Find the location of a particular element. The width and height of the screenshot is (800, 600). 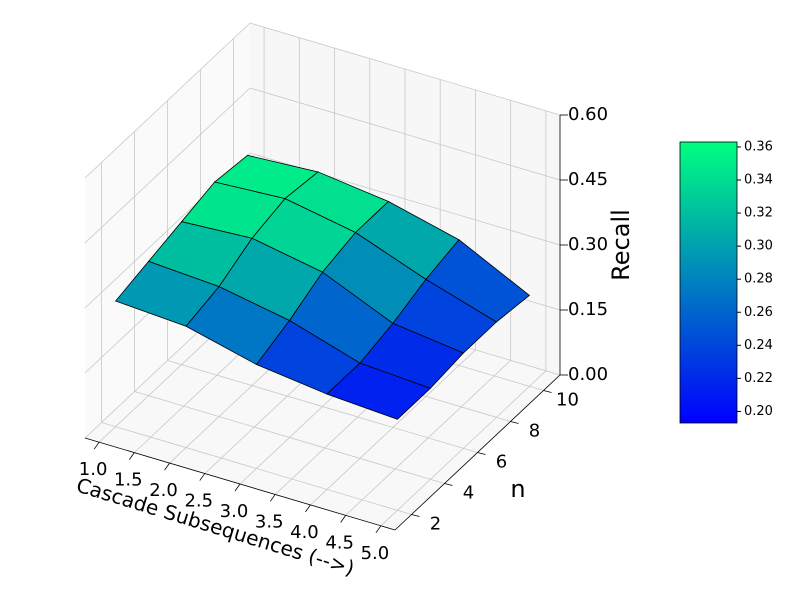

x-tick-label: 3.0 is located at coordinates (234, 511).